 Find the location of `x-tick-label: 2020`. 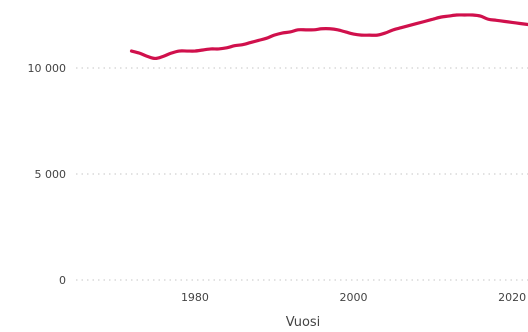

x-tick-label: 2020 is located at coordinates (512, 297).